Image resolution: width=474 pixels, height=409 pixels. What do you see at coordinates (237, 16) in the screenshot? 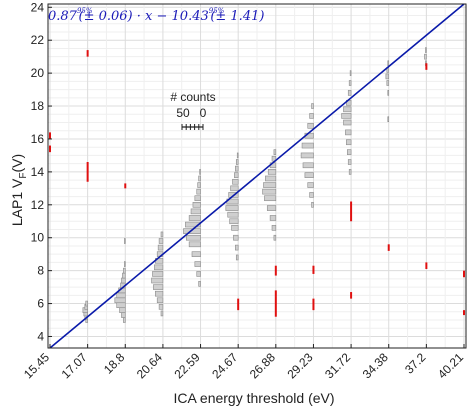
I see `fit-intercept-err: (± 1.41)` at bounding box center [237, 16].